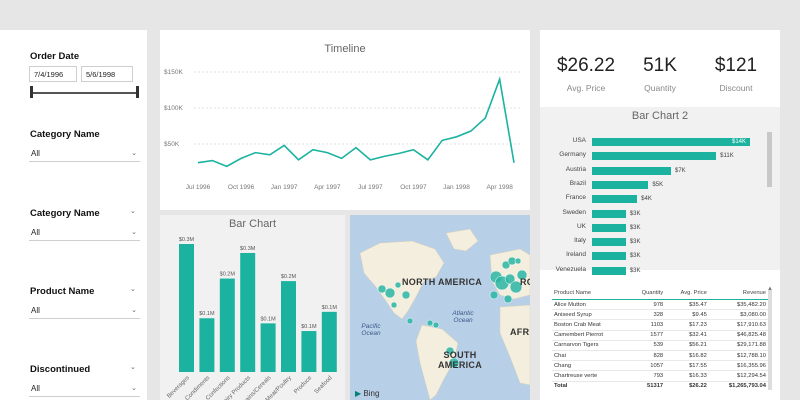  Describe the element at coordinates (371, 393) in the screenshot. I see `bing-brand-text: Bing` at that location.